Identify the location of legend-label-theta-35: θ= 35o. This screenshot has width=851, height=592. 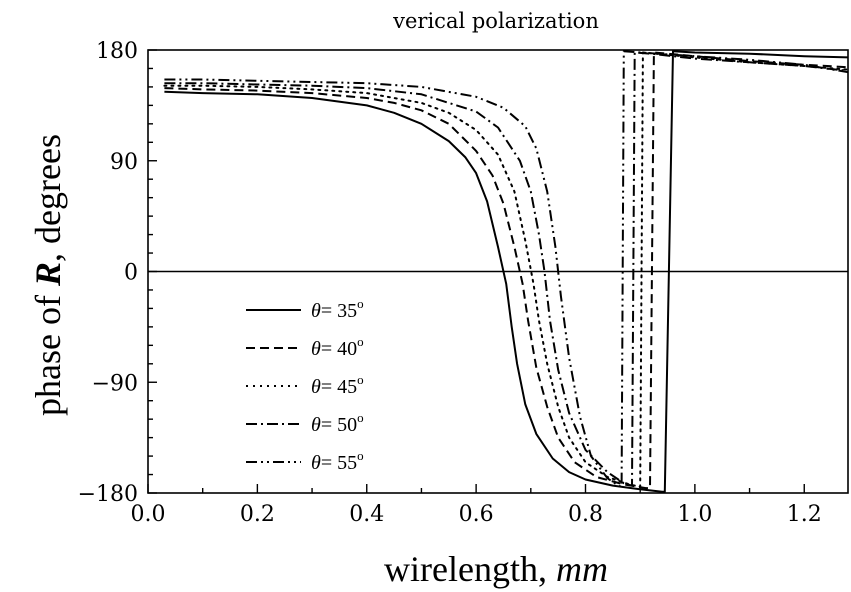
(337, 309).